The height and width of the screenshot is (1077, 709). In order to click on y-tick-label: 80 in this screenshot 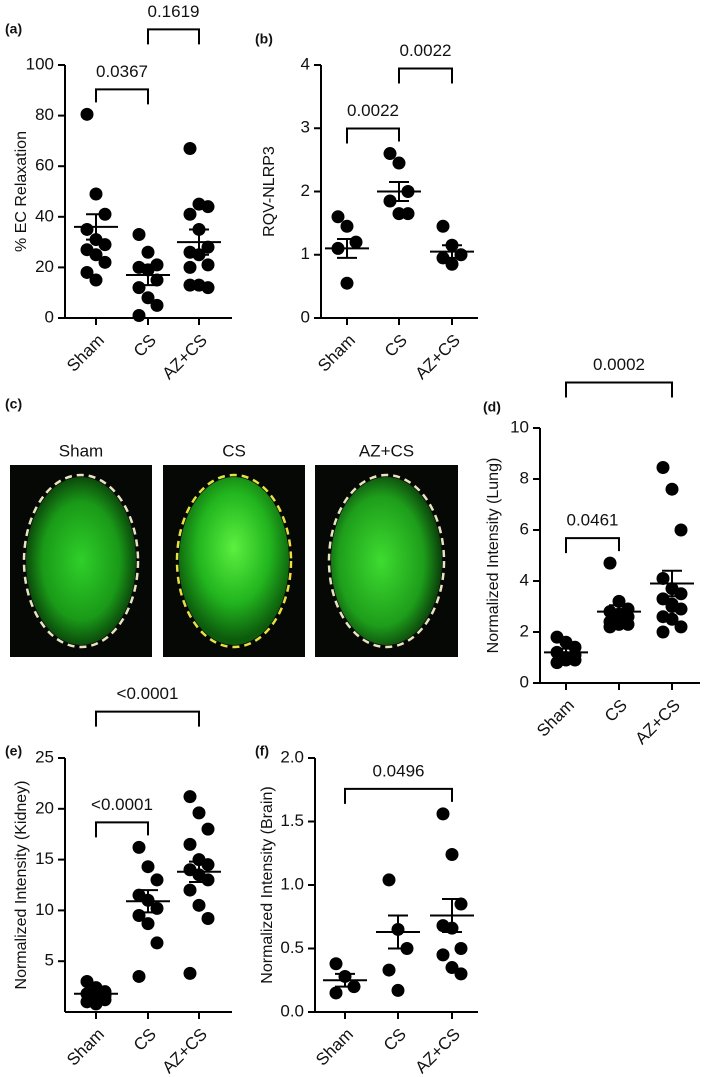, I will do `click(44, 114)`.